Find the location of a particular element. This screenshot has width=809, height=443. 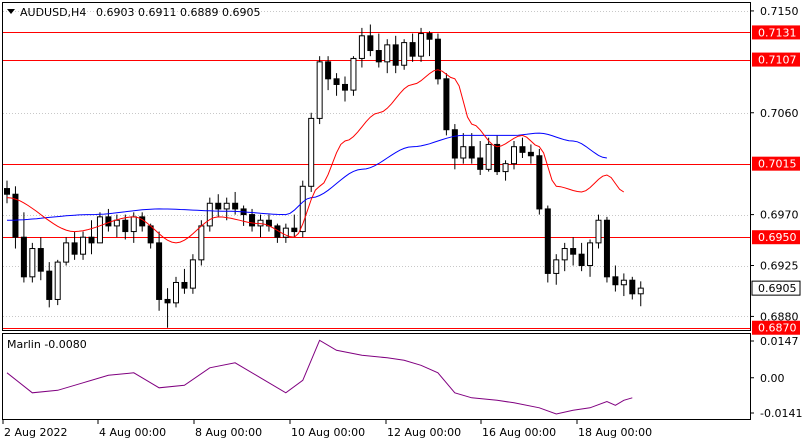

price-tick-label: 0.7150 is located at coordinates (779, 11).